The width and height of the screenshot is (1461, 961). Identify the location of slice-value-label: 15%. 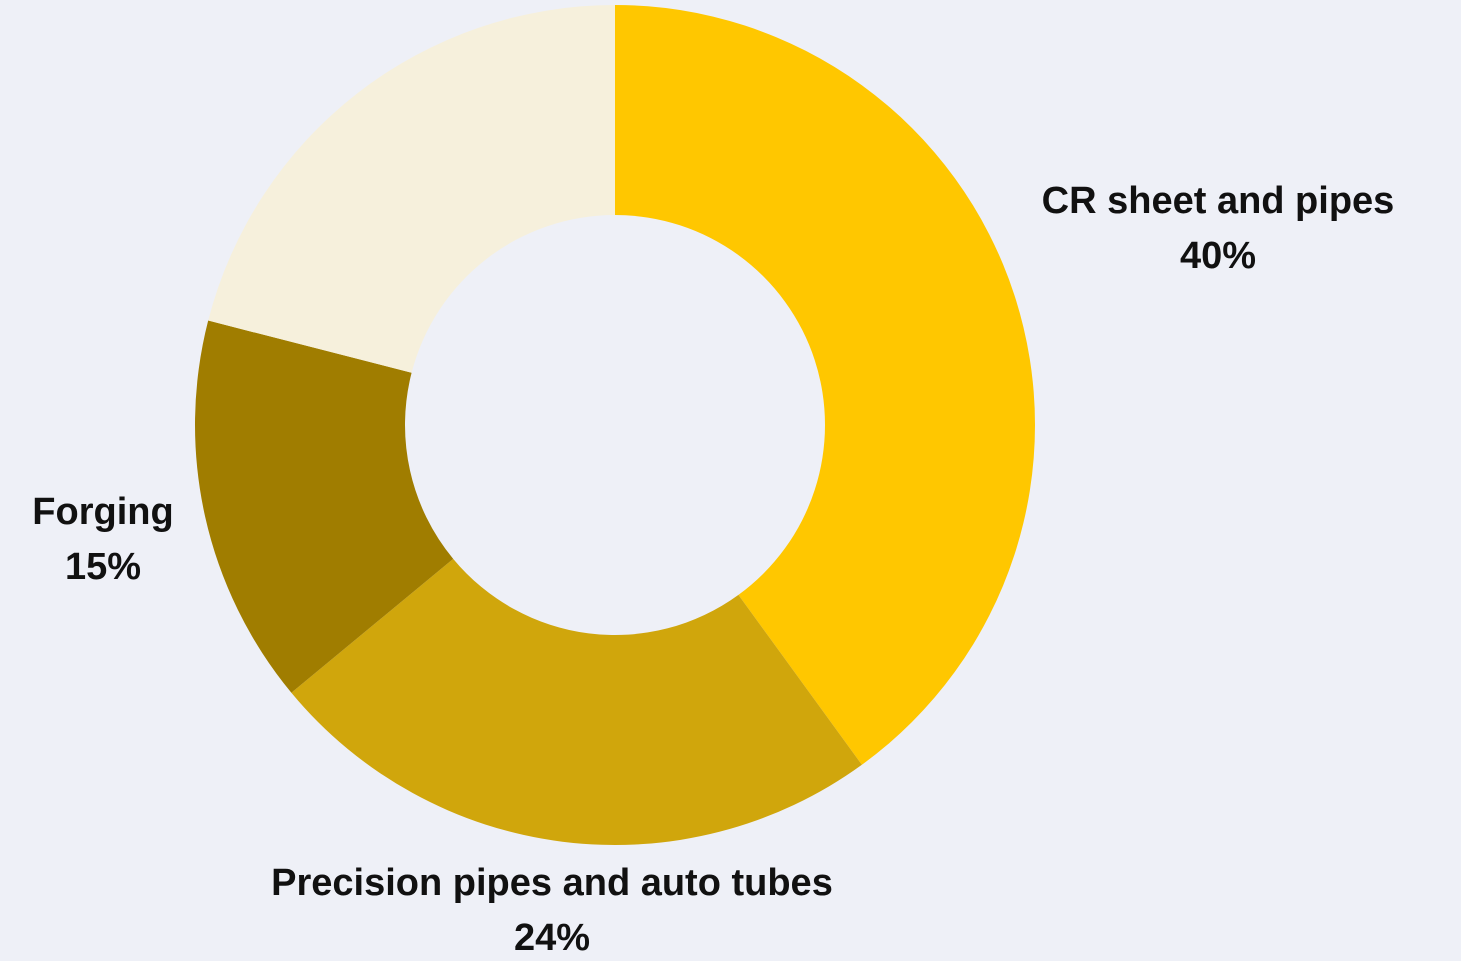
(103, 567).